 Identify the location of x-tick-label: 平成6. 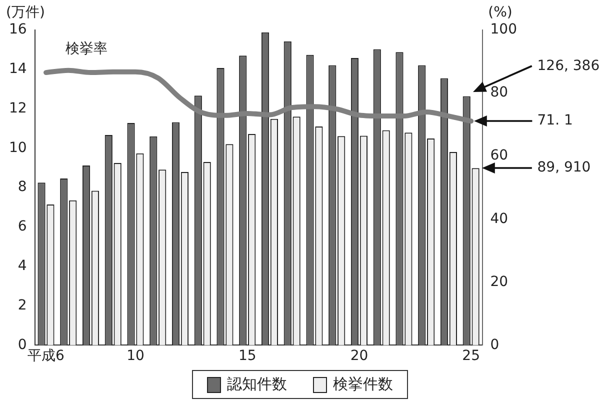
(46, 356).